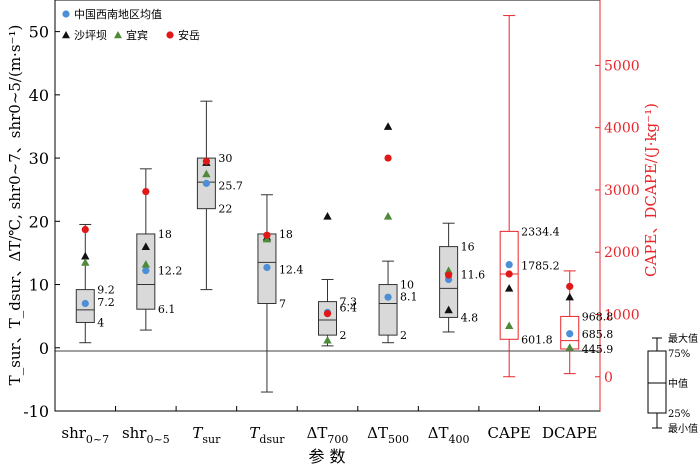  What do you see at coordinates (328, 435) in the screenshot?
I see `x-tick-label: ΔT700` at bounding box center [328, 435].